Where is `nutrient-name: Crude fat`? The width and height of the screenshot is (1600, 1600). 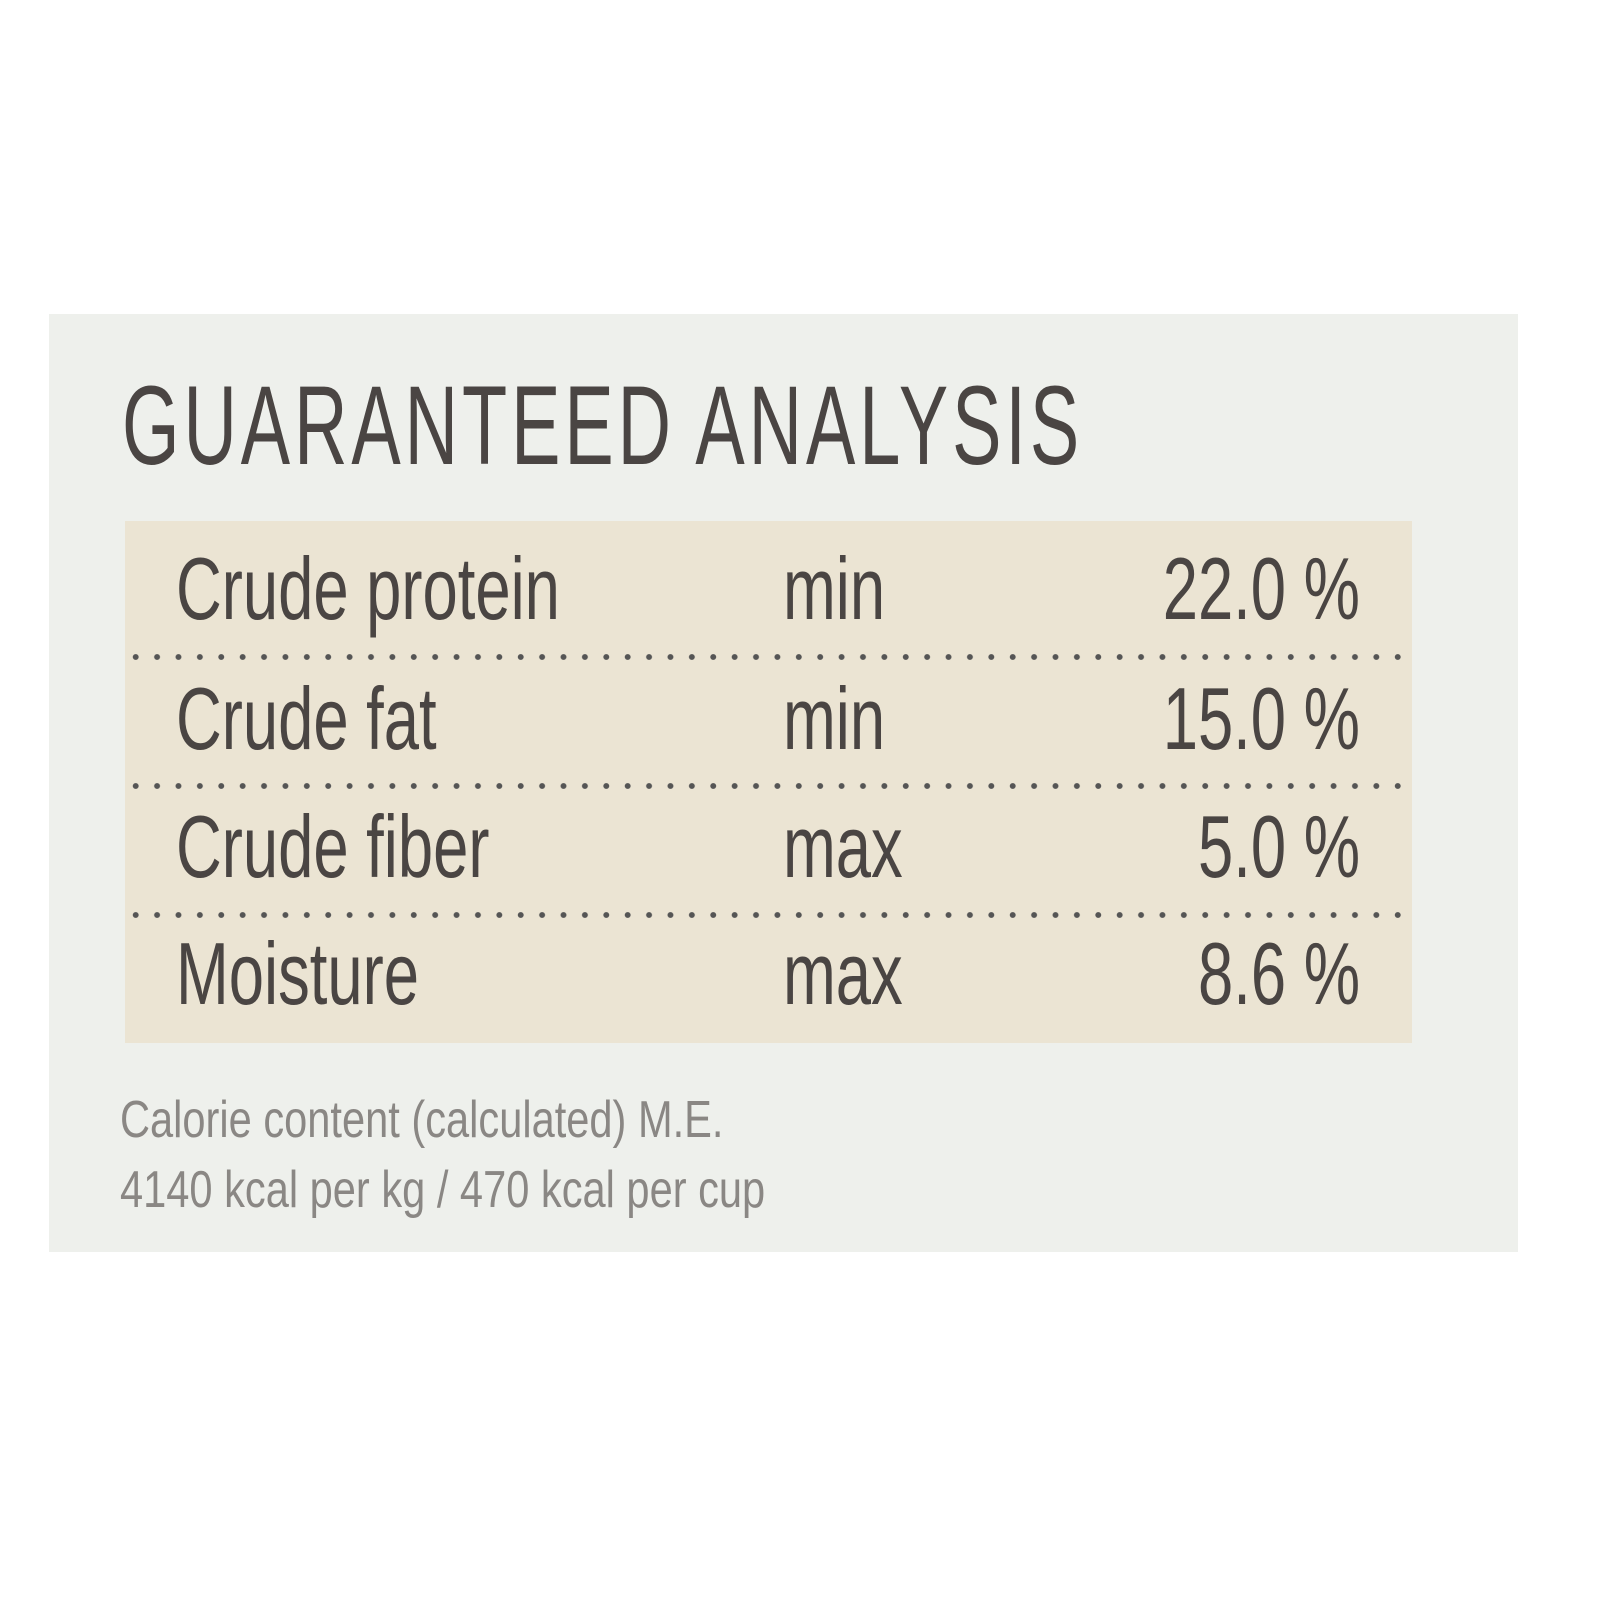
nutrient-name: Crude fat is located at coordinates (306, 718).